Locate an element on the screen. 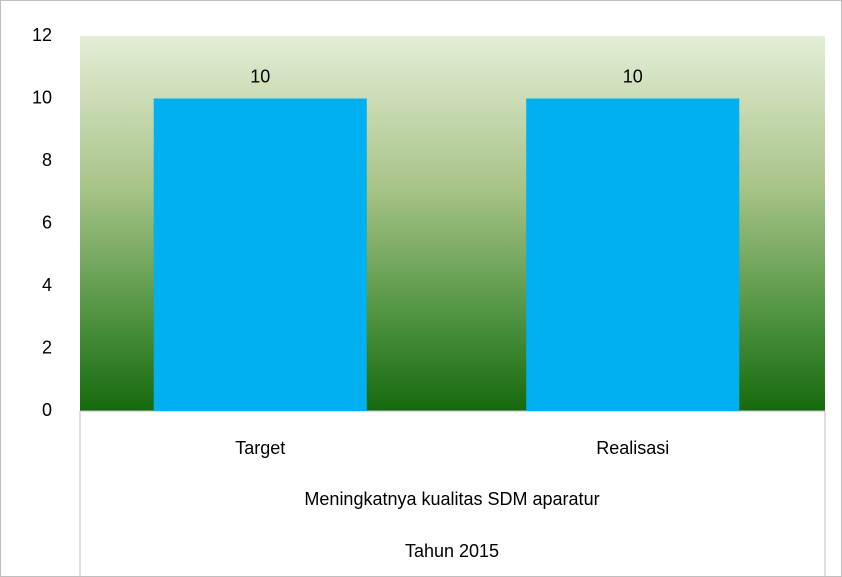 Image resolution: width=842 pixels, height=577 pixels. y-tick-label: 0 is located at coordinates (47, 410).